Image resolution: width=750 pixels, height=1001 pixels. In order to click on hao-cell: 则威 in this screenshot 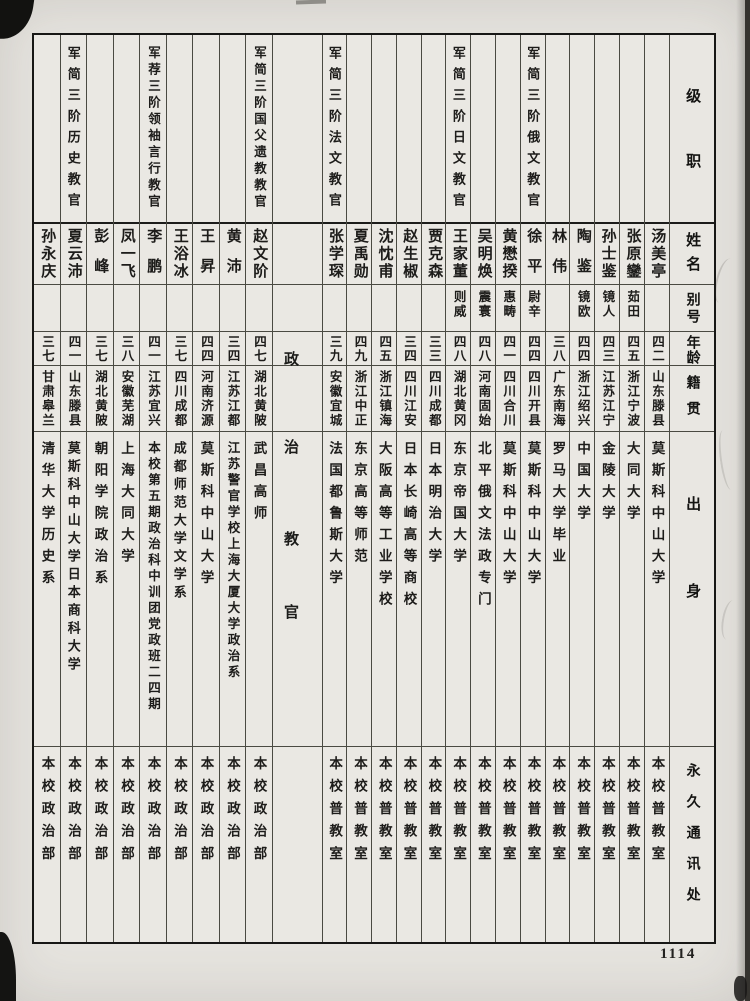, I will do `click(458, 308)`.